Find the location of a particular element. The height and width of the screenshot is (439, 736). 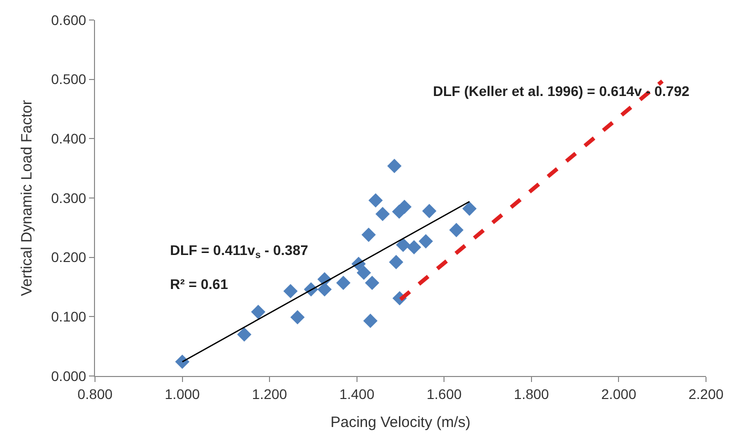

y-tick-label: 0.500 is located at coordinates (68, 79).